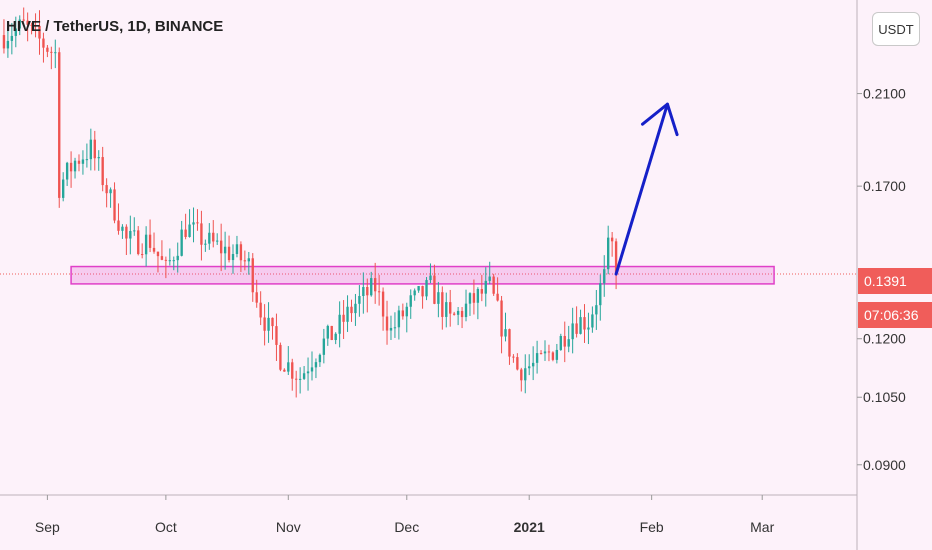 Image resolution: width=932 pixels, height=550 pixels. What do you see at coordinates (884, 94) in the screenshot?
I see `y-tick-label: 0.2100` at bounding box center [884, 94].